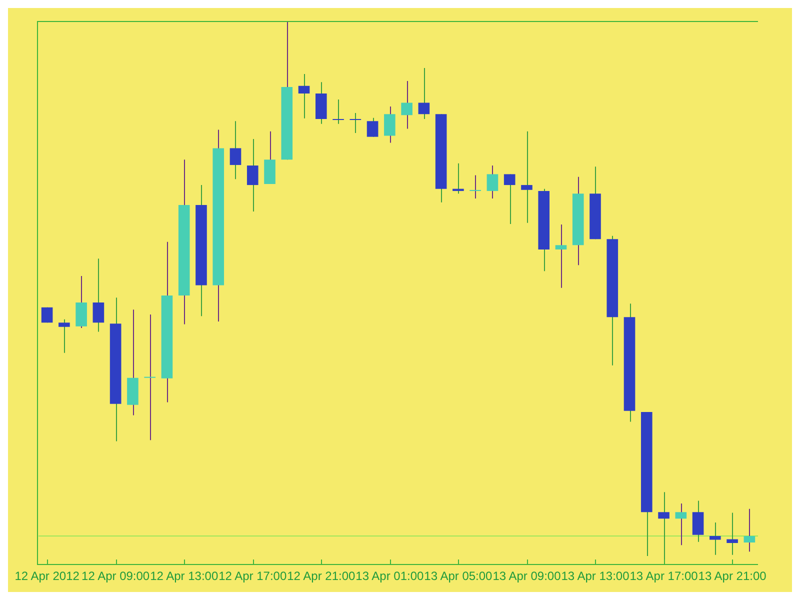 This screenshot has width=800, height=600. What do you see at coordinates (664, 576) in the screenshot?
I see `x-tick-label: 13 Apr 17:00` at bounding box center [664, 576].